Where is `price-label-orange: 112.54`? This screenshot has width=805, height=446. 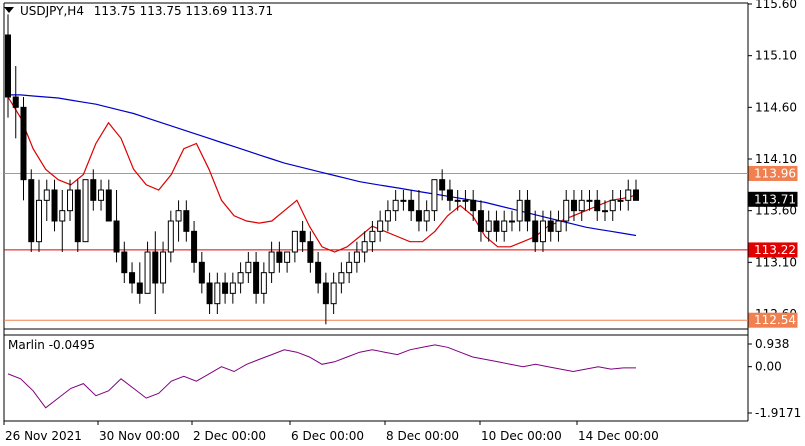 price-label-orange: 112.54 is located at coordinates (775, 320).